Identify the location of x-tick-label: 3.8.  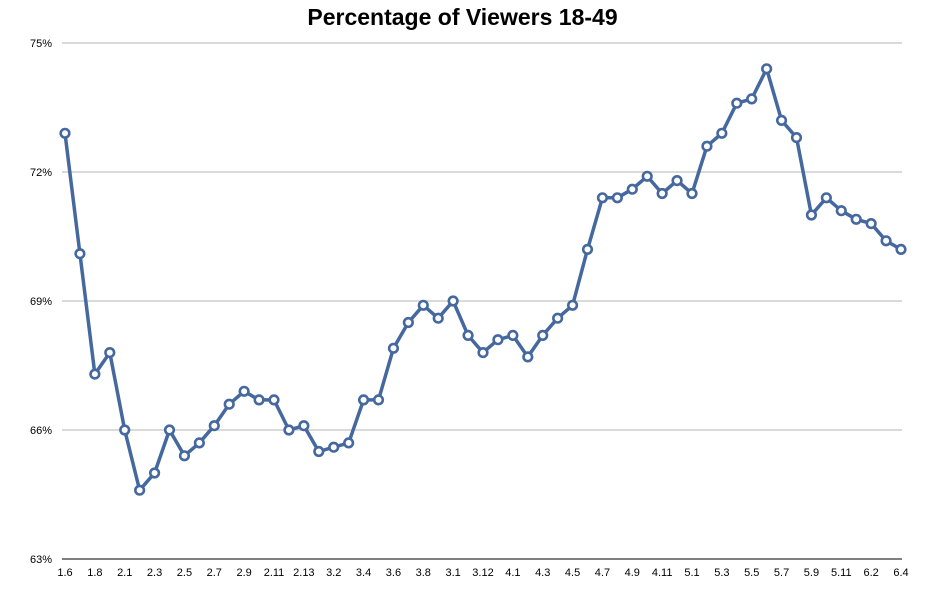
(423, 573).